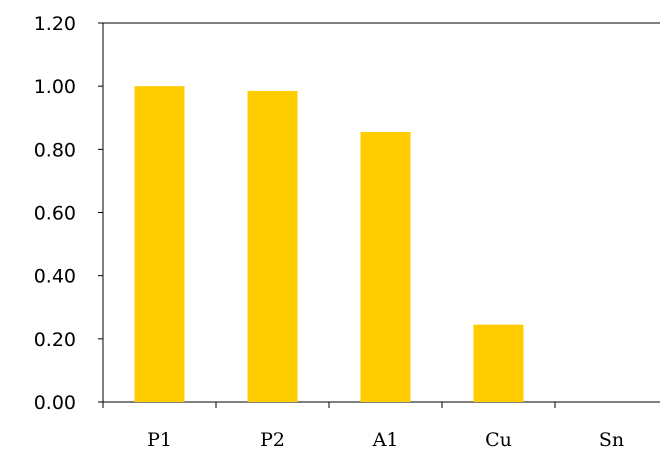 This screenshot has height=457, width=660. I want to click on x-tick-label: P2, so click(272, 440).